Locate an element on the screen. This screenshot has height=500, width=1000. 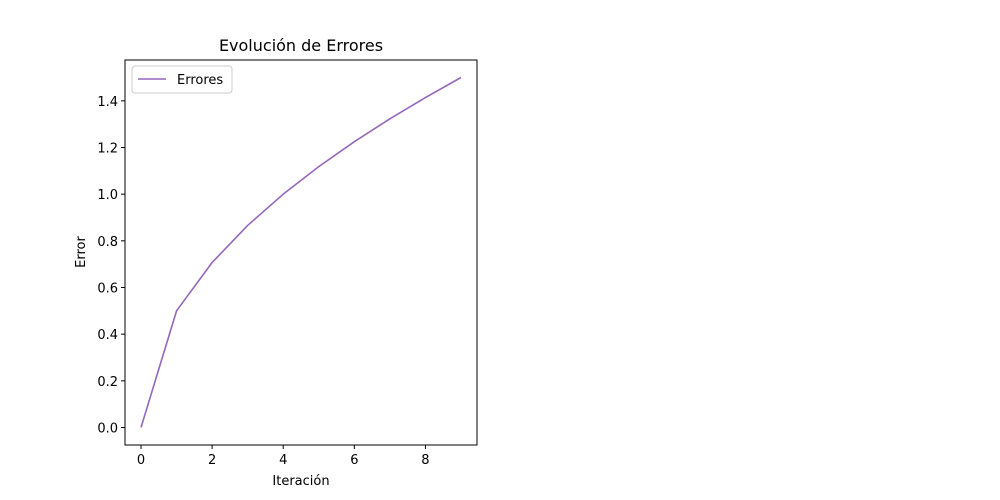
legend: Errores is located at coordinates (182, 79).